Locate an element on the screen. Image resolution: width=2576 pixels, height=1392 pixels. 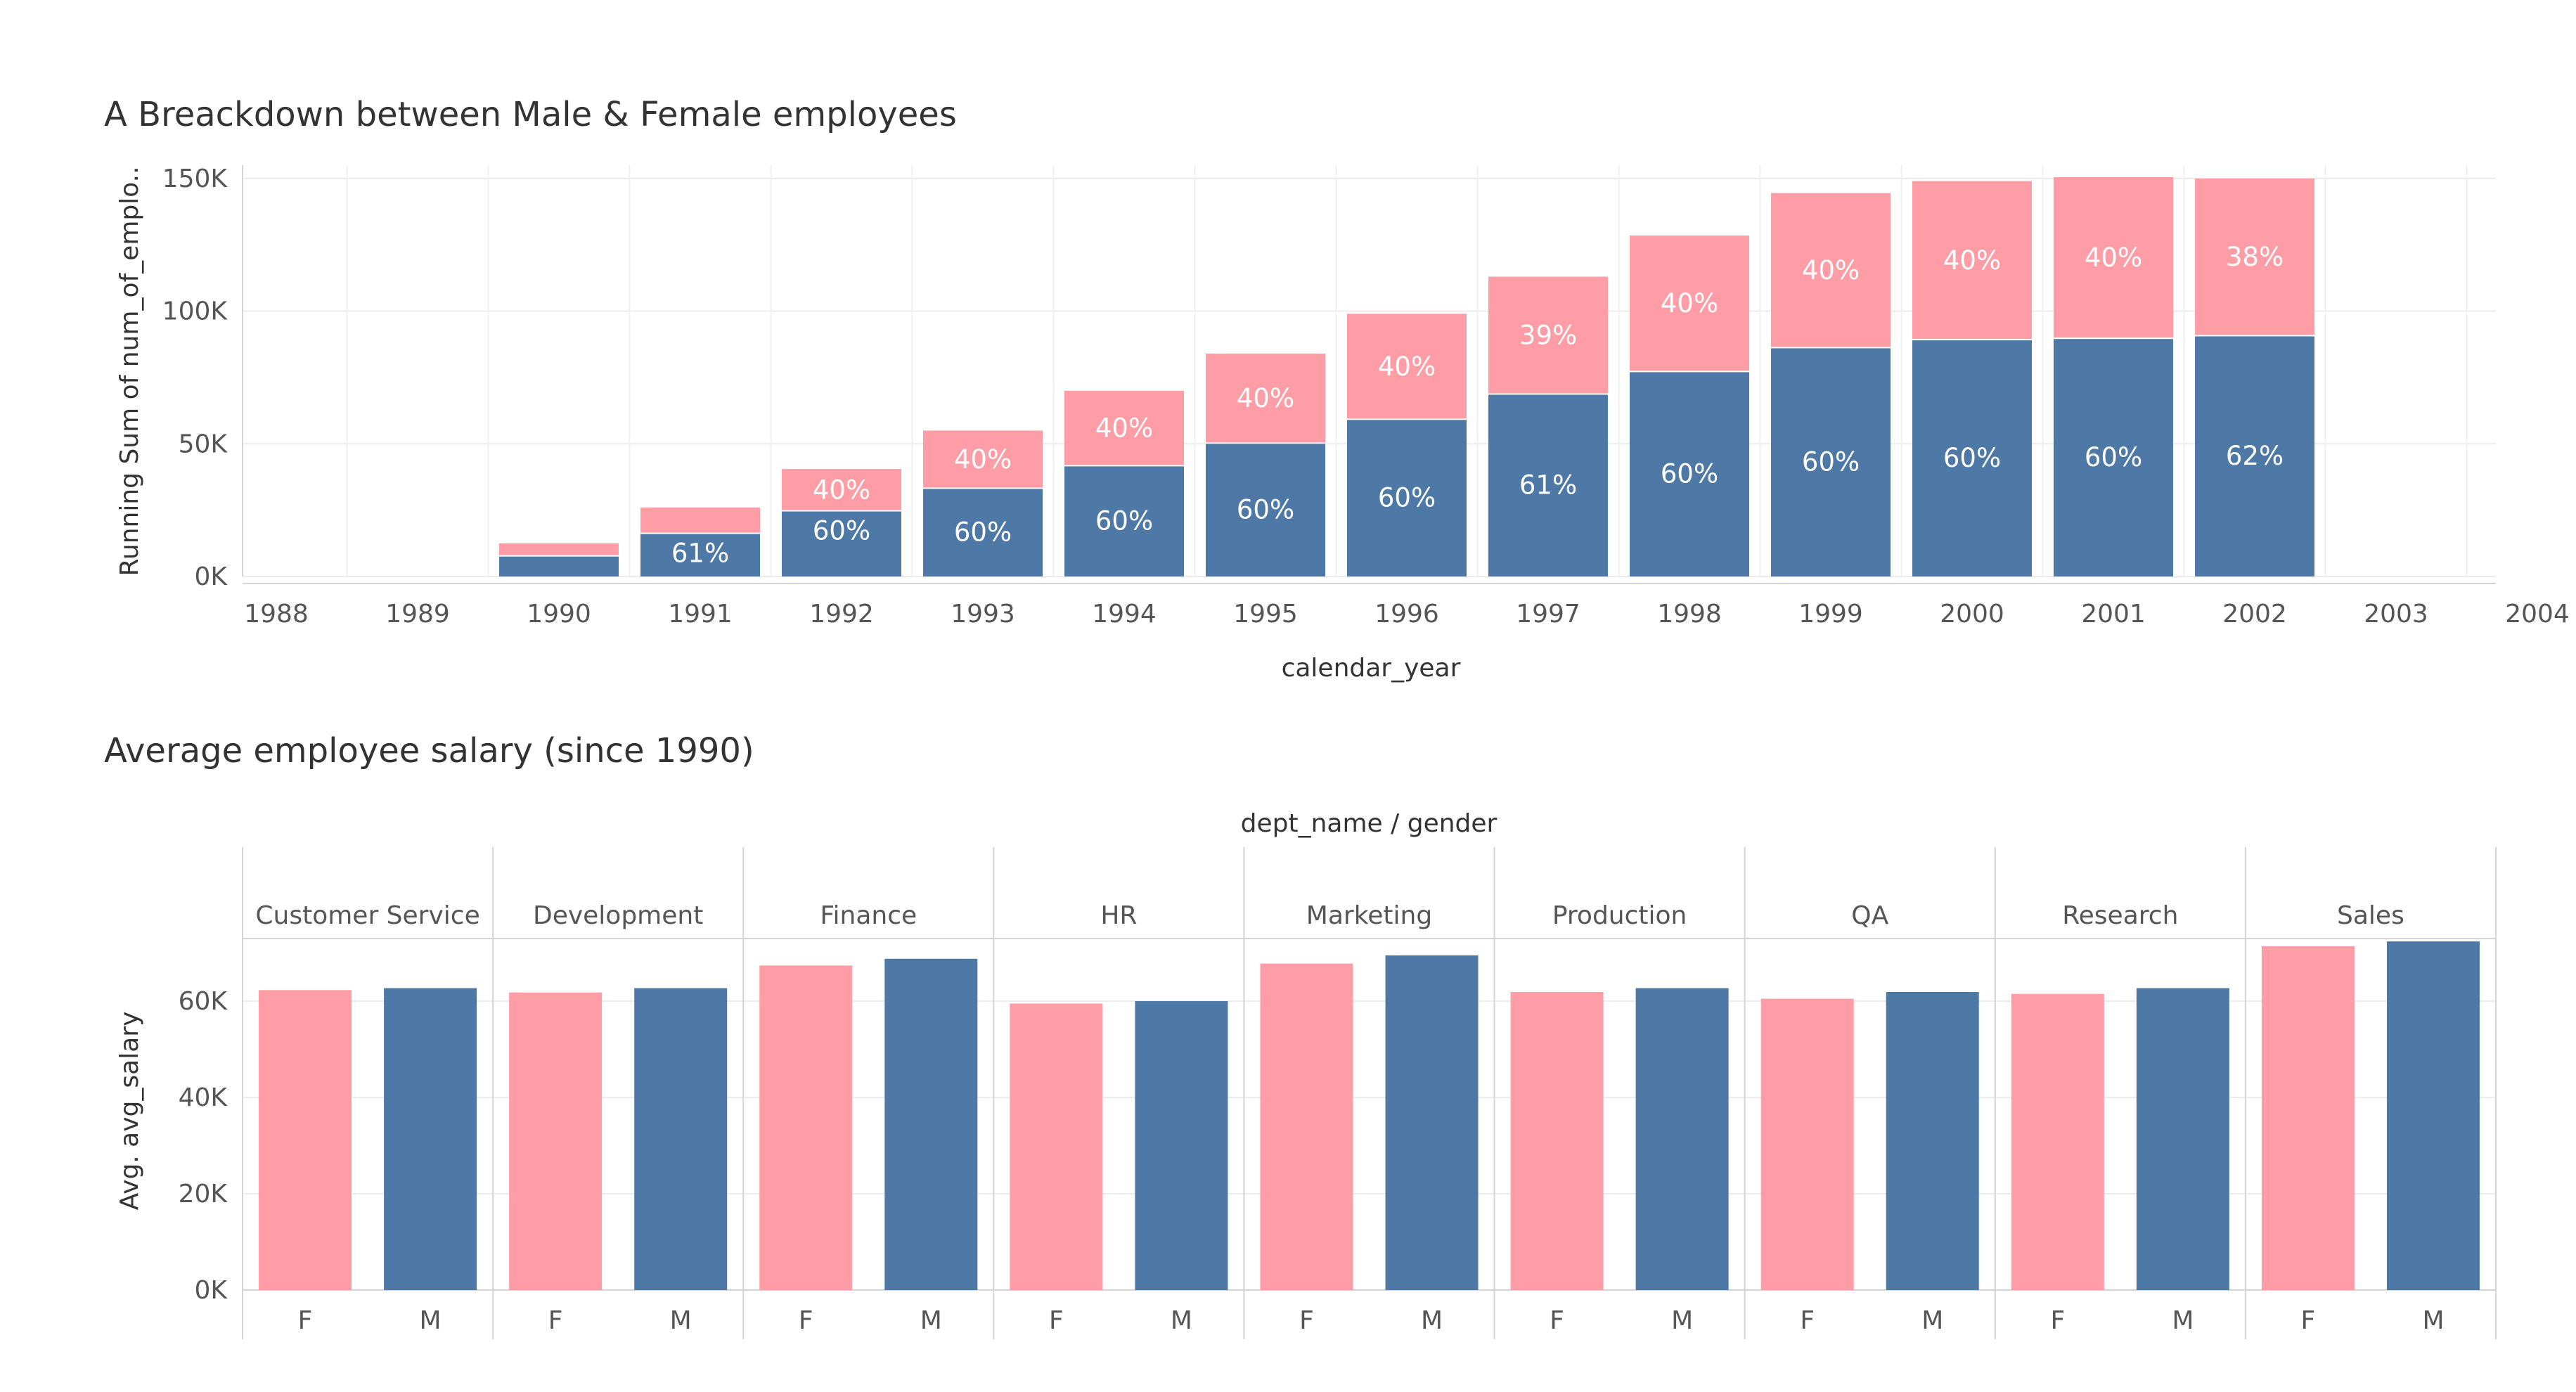
bar-label-female: 38% is located at coordinates (2255, 257).